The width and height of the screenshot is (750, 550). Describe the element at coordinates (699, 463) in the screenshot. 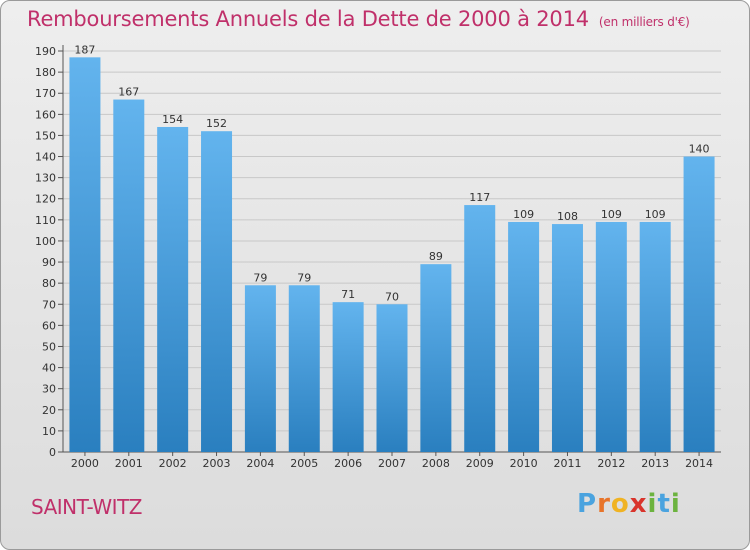

I see `x-tick-label: 2014` at that location.